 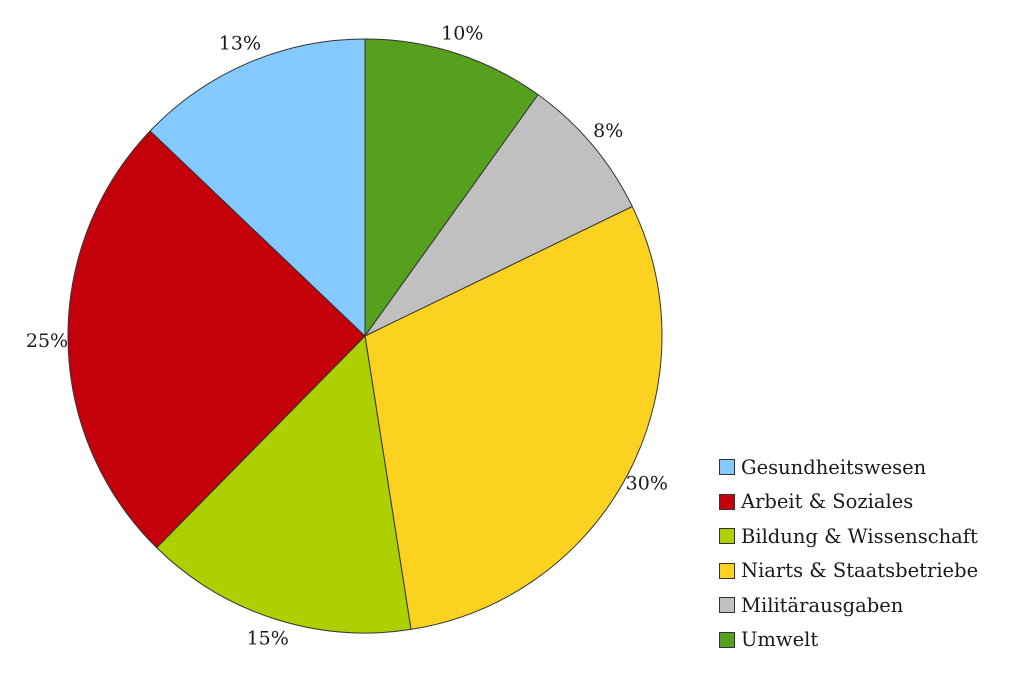 What do you see at coordinates (240, 44) in the screenshot?
I see `pie-value-label-gesundheitswesen: 13%` at bounding box center [240, 44].